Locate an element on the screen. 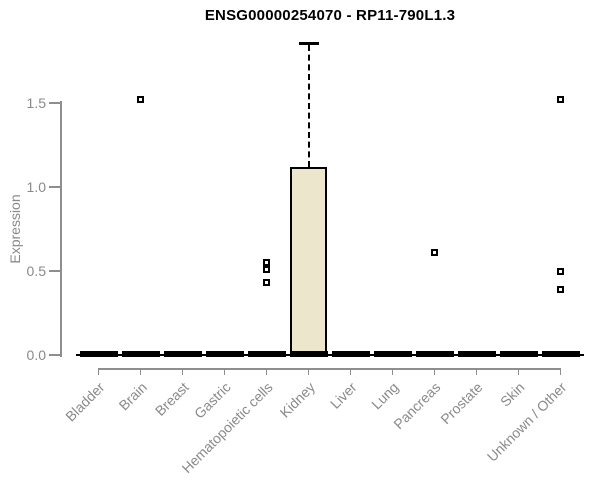 The image size is (600, 500). x-axis-line is located at coordinates (329, 369).